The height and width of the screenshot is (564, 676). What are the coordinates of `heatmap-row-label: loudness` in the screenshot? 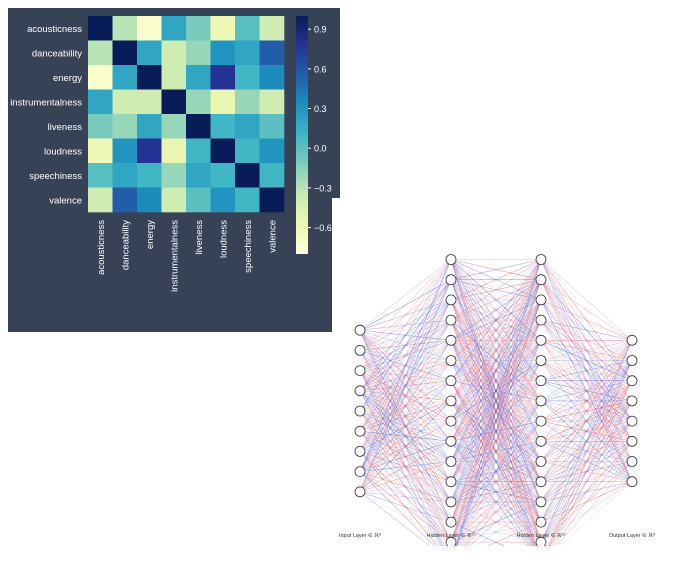 It's located at (63, 151).